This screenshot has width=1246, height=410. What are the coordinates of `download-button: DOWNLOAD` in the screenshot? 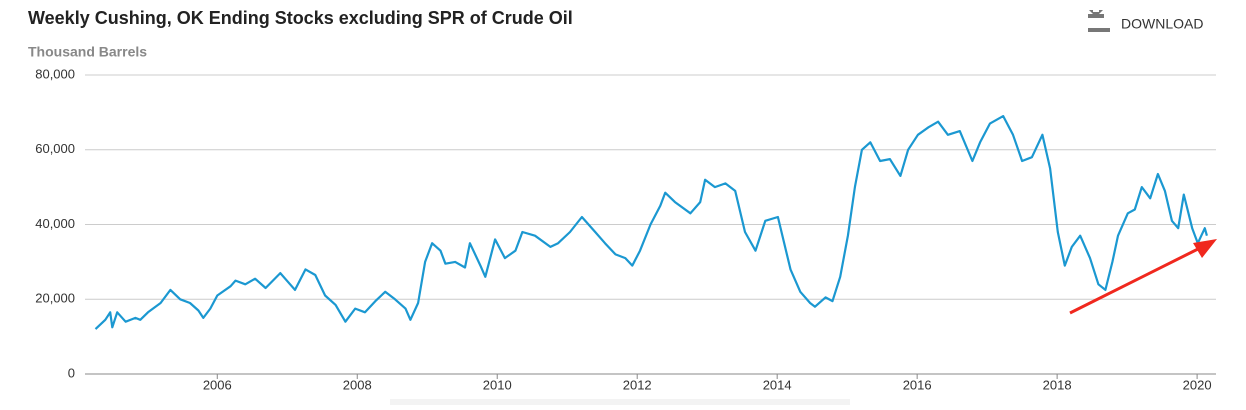 It's located at (1145, 21).